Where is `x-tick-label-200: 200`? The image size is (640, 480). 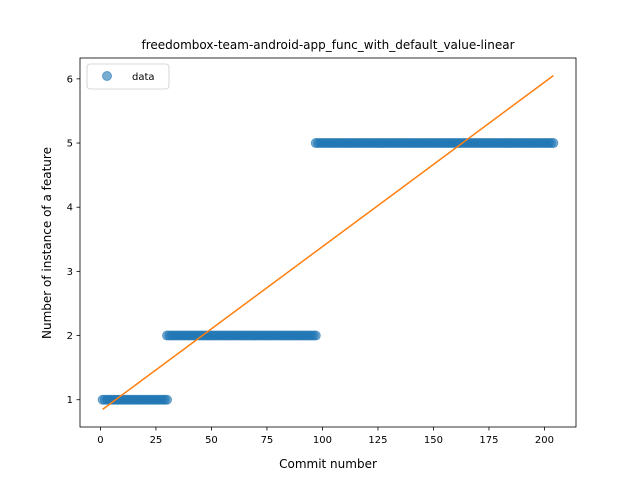
x-tick-label-200: 200 is located at coordinates (544, 440).